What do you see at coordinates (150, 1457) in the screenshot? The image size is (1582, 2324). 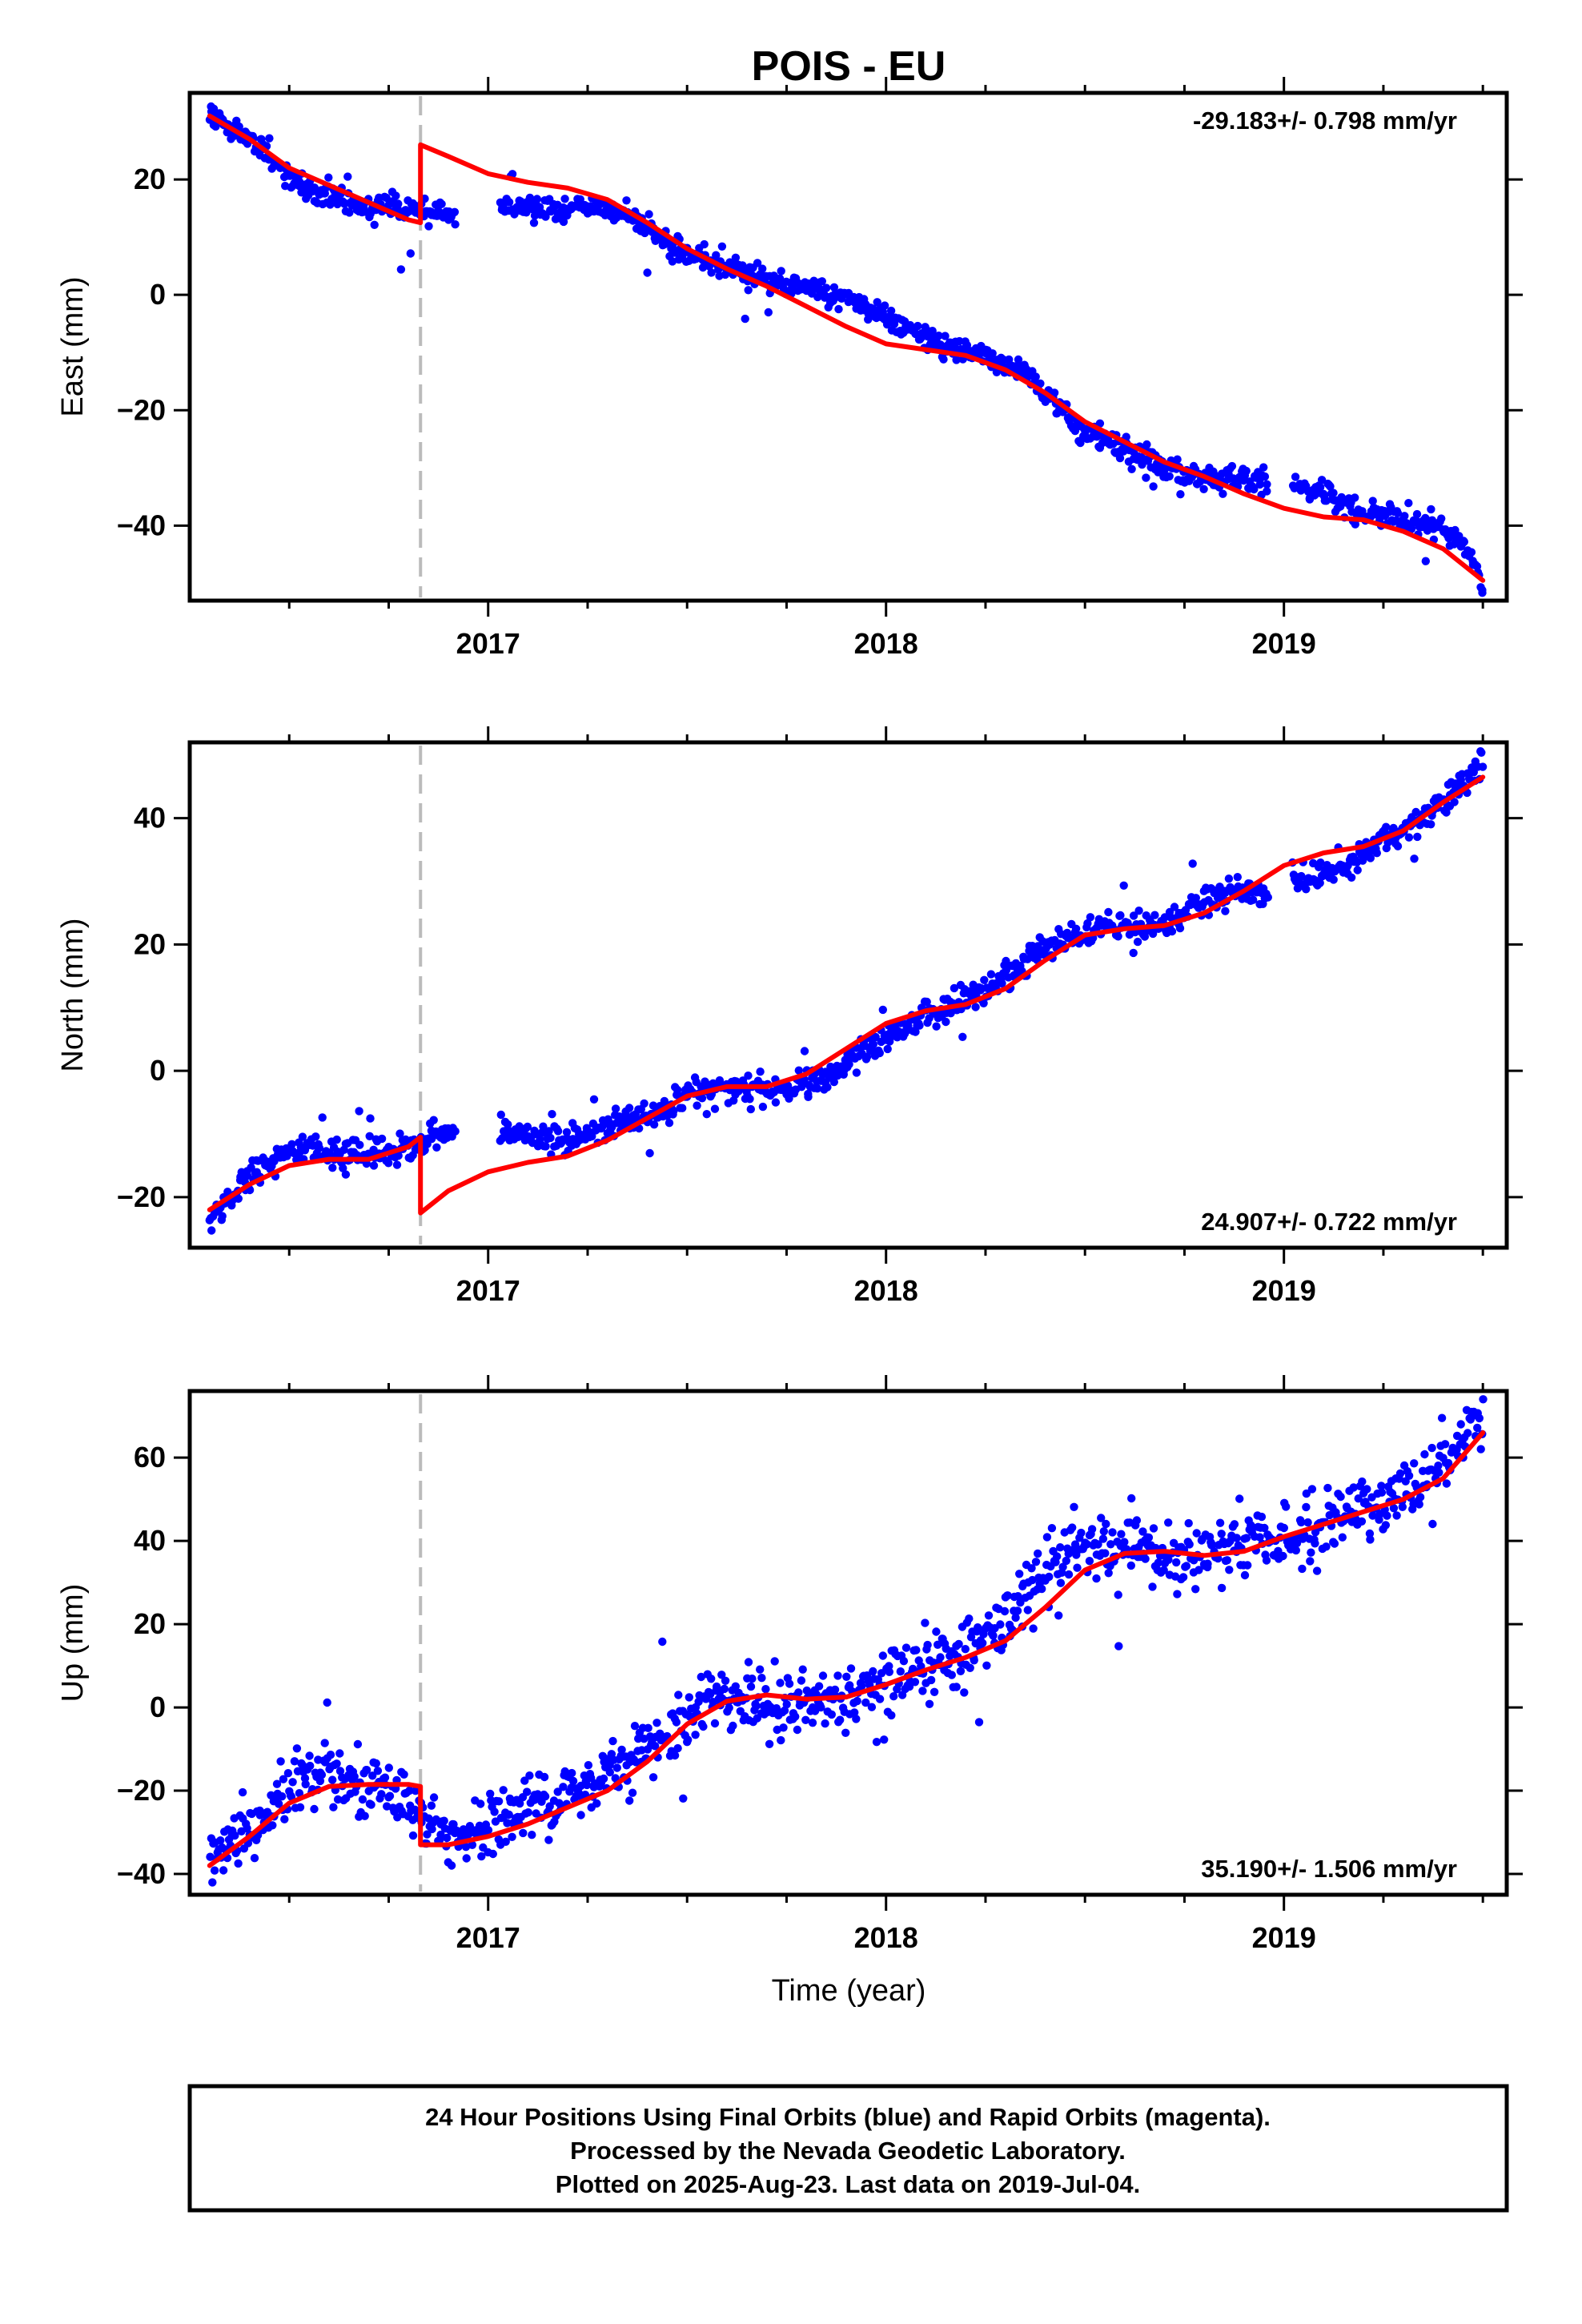 I see `y-tick-label: 60` at bounding box center [150, 1457].